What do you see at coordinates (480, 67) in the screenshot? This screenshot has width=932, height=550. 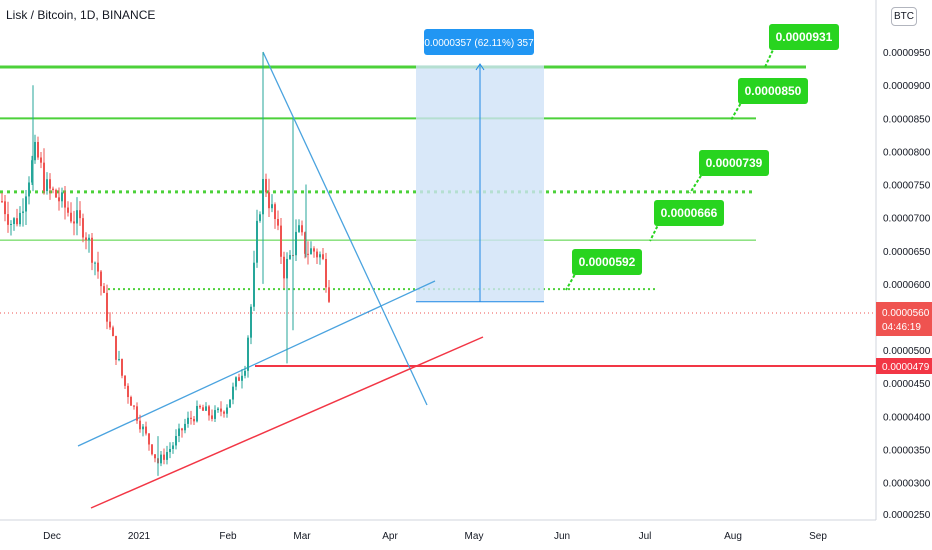 I see `projection-arrowhead` at bounding box center [480, 67].